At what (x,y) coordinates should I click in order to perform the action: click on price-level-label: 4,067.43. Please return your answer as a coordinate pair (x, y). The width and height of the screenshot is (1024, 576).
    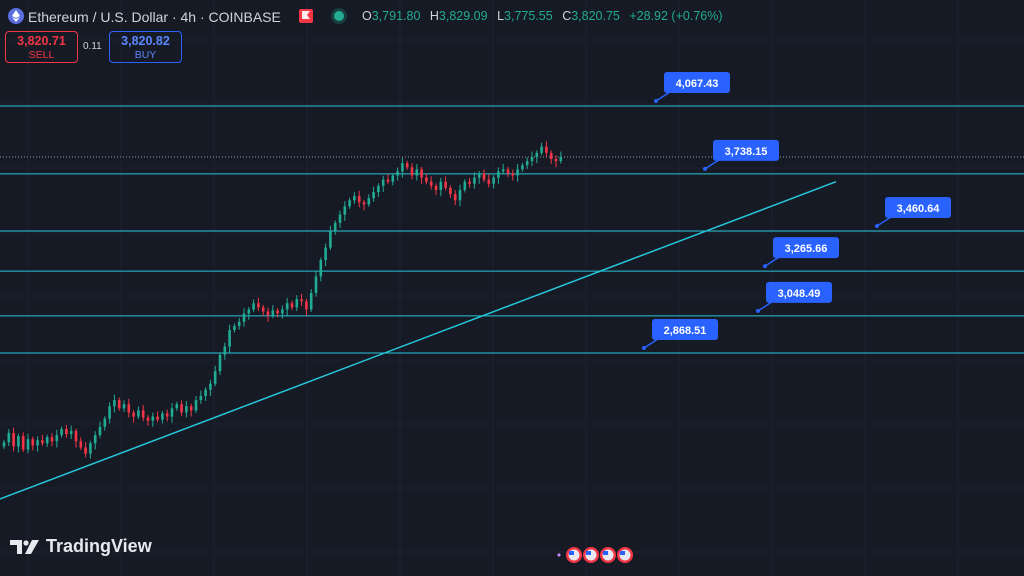
    Looking at the image, I should click on (692, 87).